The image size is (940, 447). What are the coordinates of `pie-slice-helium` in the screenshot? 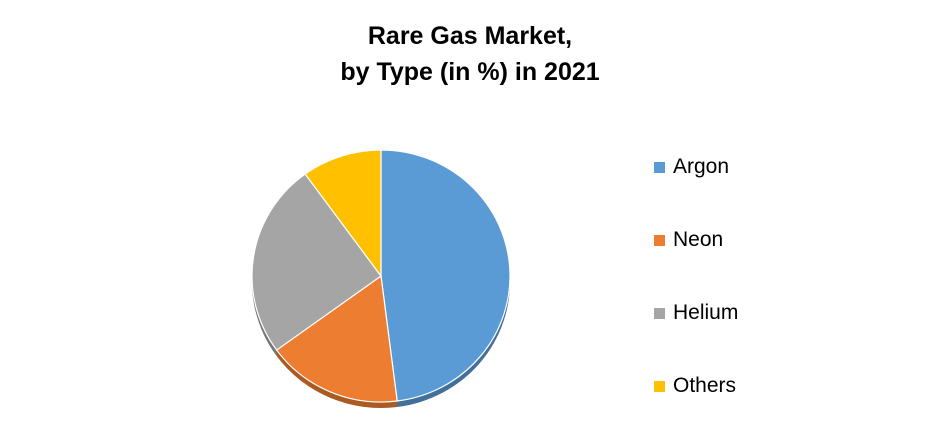 It's located at (316, 262).